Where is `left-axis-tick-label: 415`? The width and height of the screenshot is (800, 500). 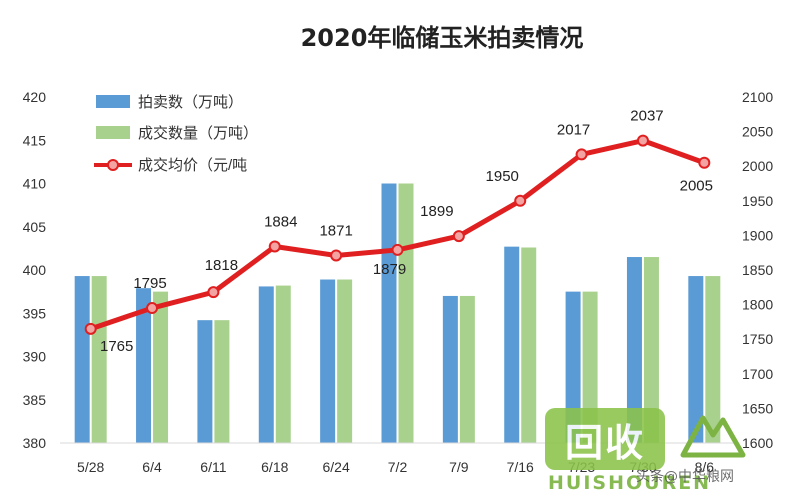
left-axis-tick-label: 415 is located at coordinates (35, 140).